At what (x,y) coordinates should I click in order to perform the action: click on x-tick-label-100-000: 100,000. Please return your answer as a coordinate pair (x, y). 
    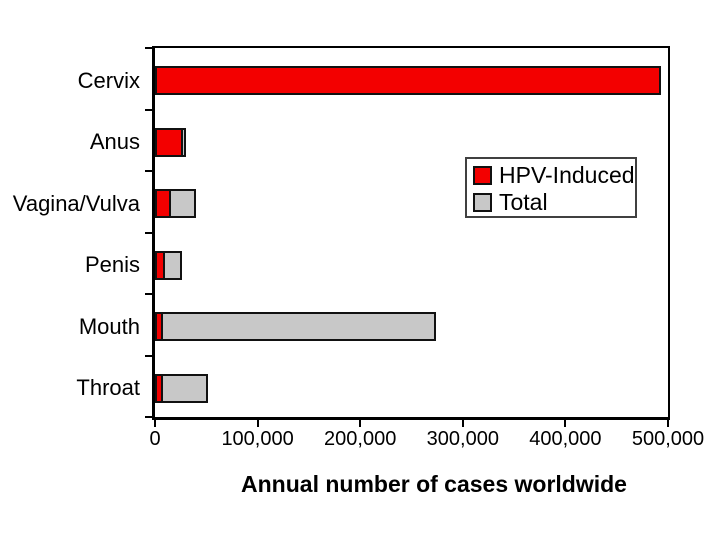
    Looking at the image, I should click on (257, 439).